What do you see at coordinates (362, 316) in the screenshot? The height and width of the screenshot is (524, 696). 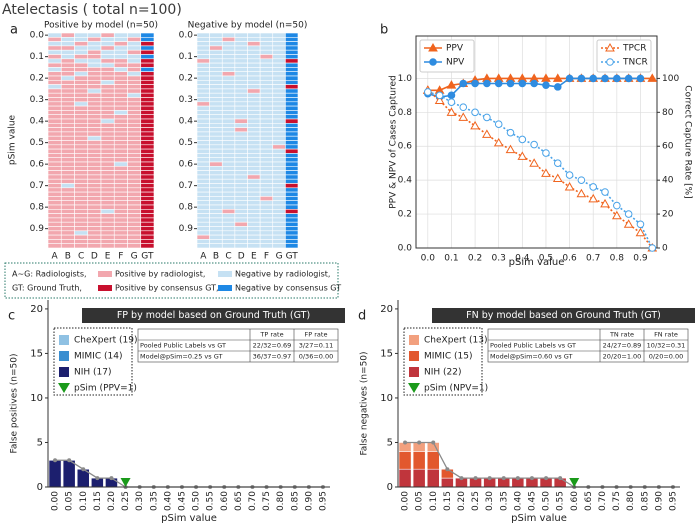 I see `panel-label: d` at bounding box center [362, 316].